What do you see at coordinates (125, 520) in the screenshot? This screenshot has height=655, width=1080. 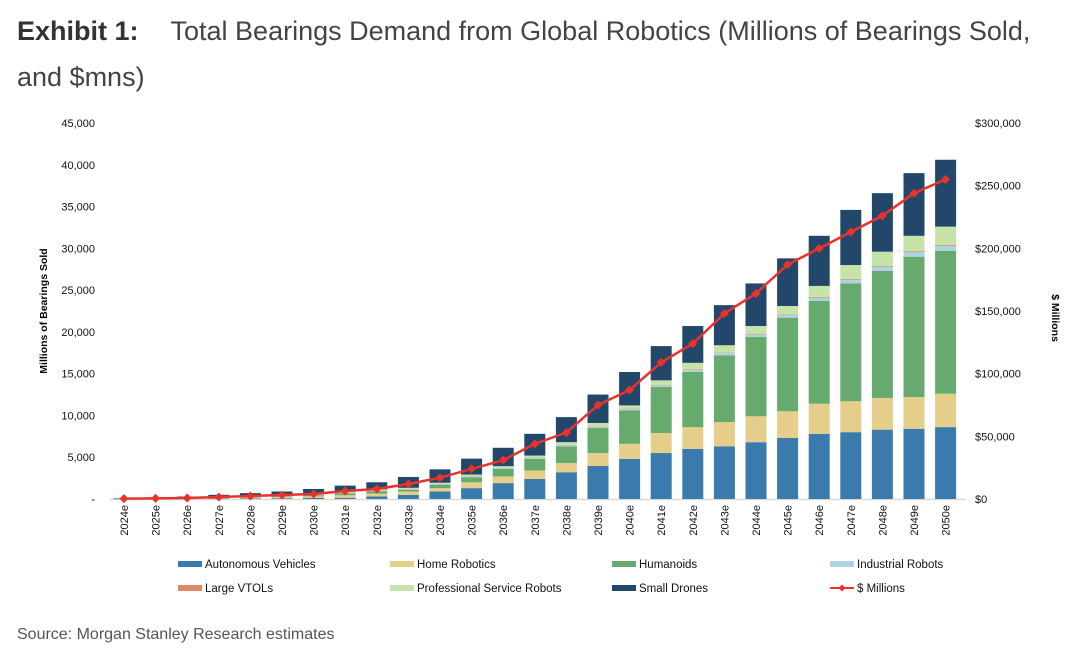 I see `x-tick-label: 2024e` at bounding box center [125, 520].